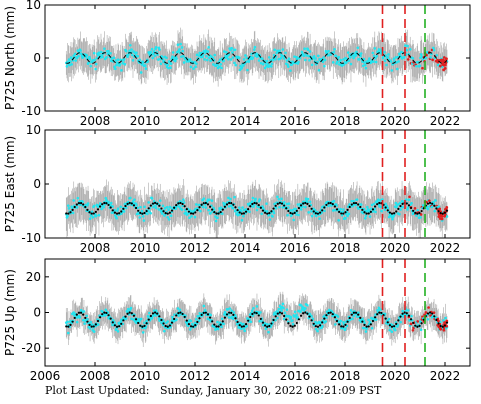 The width and height of the screenshot is (481, 404). I want to click on xtick-label: 2010, so click(145, 248).